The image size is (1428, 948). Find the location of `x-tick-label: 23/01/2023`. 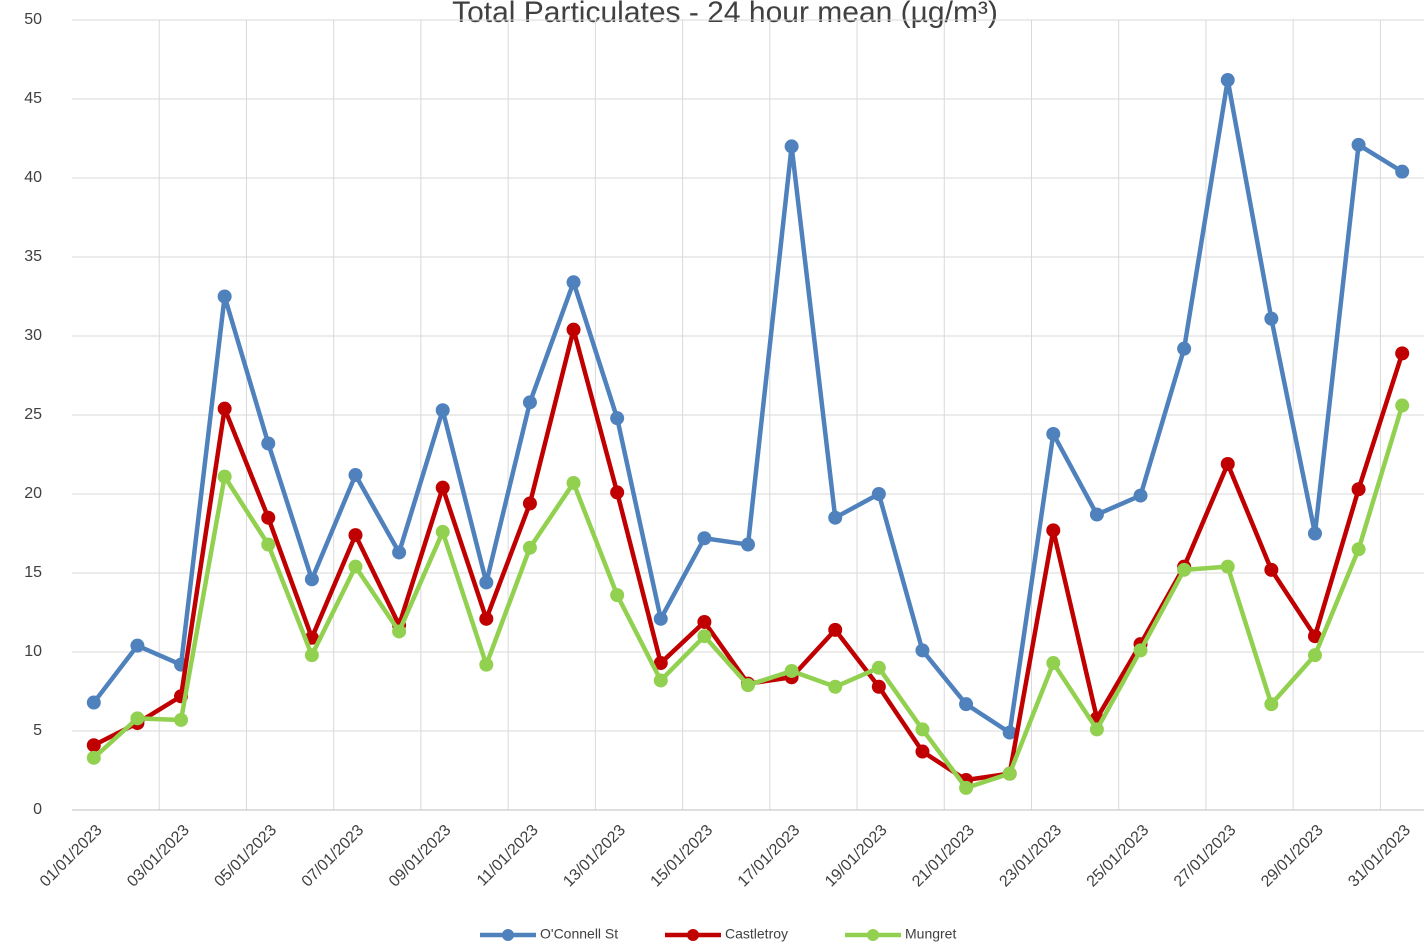

x-tick-label: 23/01/2023 is located at coordinates (1030, 856).